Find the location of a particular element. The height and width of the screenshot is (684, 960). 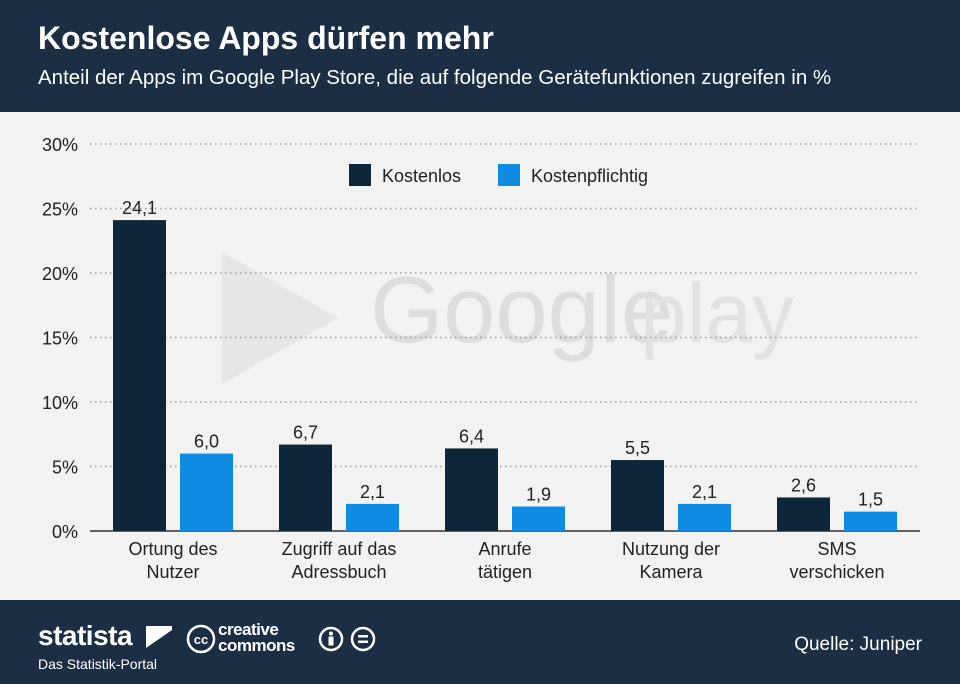

legend: Kostenlos Kostenpflichtig is located at coordinates (498, 175).